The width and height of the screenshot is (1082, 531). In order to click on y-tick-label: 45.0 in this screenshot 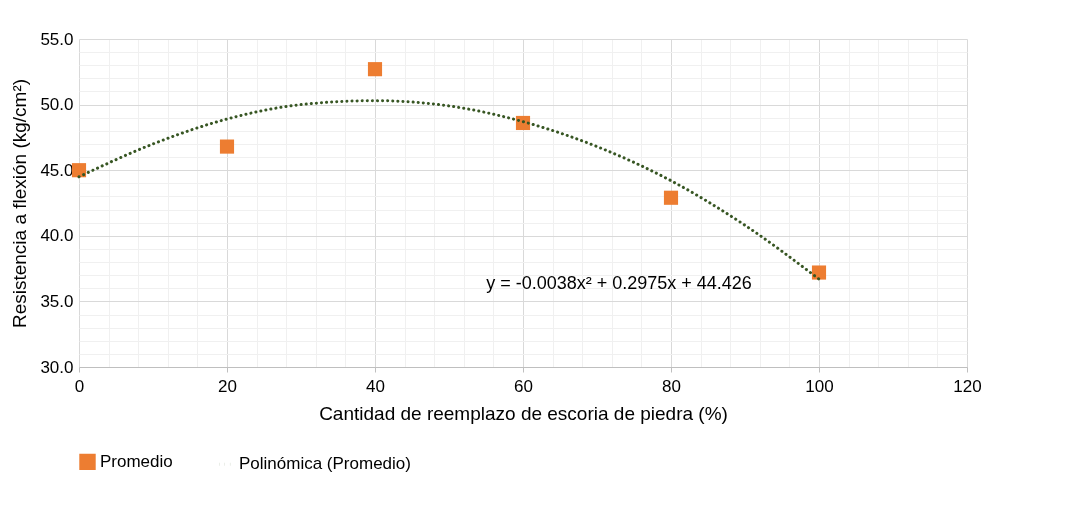, I will do `click(57, 170)`.